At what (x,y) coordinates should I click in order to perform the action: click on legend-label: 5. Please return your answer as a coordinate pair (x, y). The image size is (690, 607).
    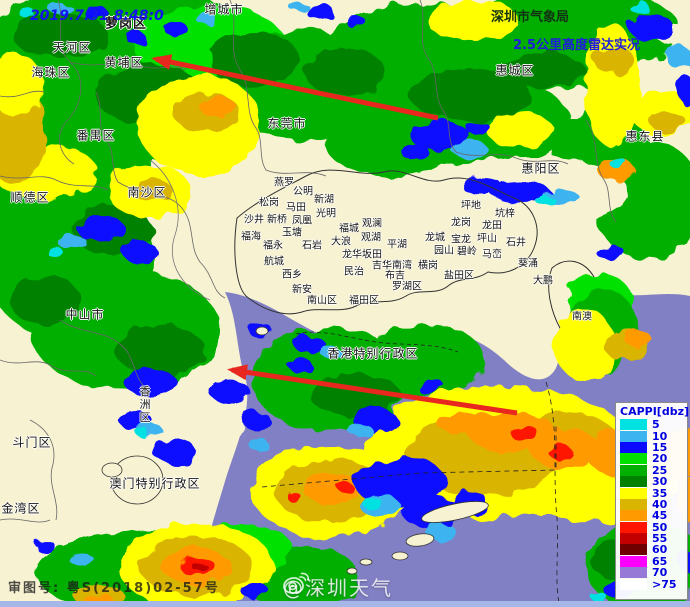
    Looking at the image, I should click on (656, 425).